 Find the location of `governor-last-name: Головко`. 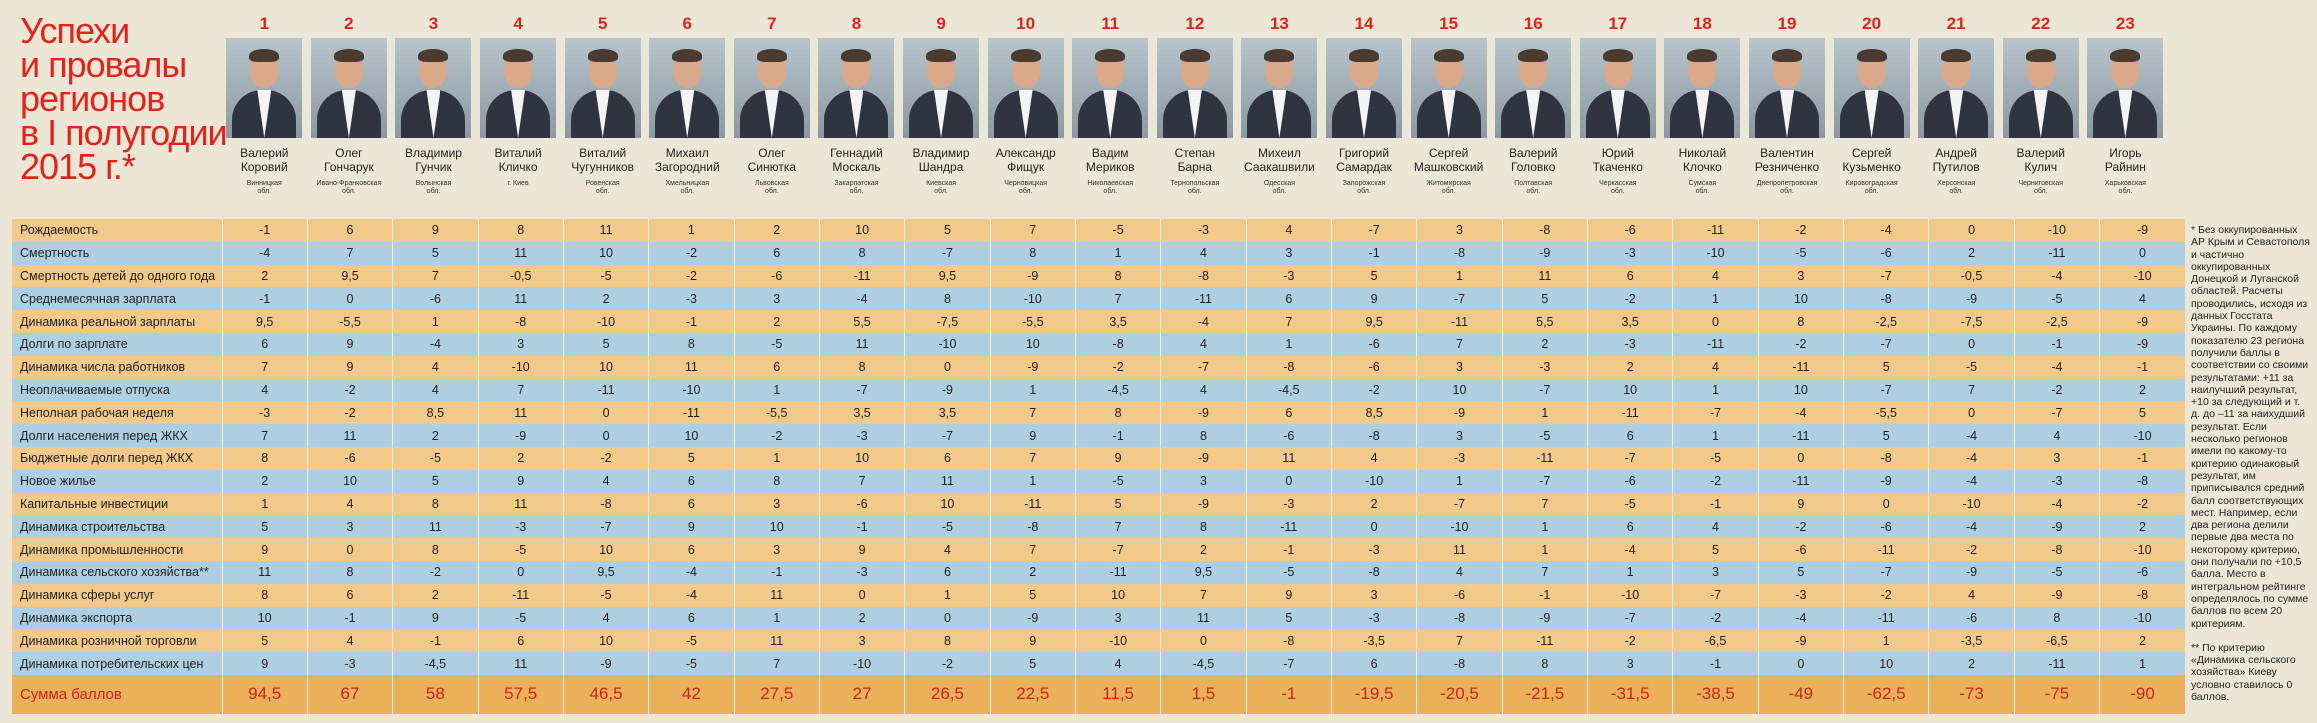

governor-last-name: Головко is located at coordinates (1533, 167).